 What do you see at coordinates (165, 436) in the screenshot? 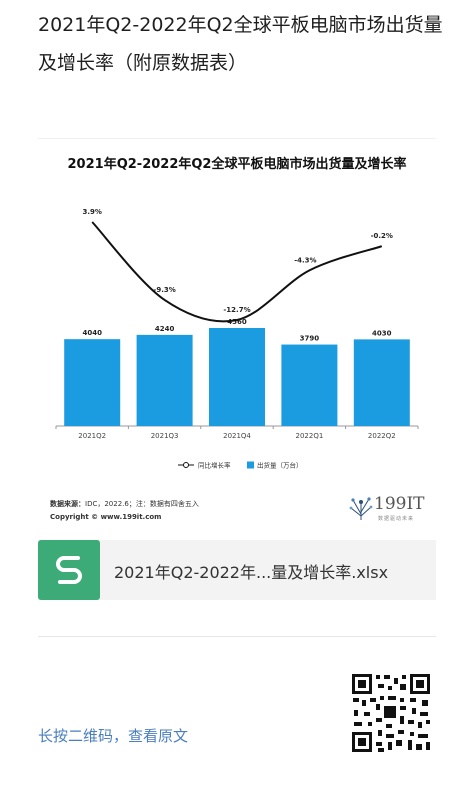
I see `x-tick-label: 2021Q3` at bounding box center [165, 436].